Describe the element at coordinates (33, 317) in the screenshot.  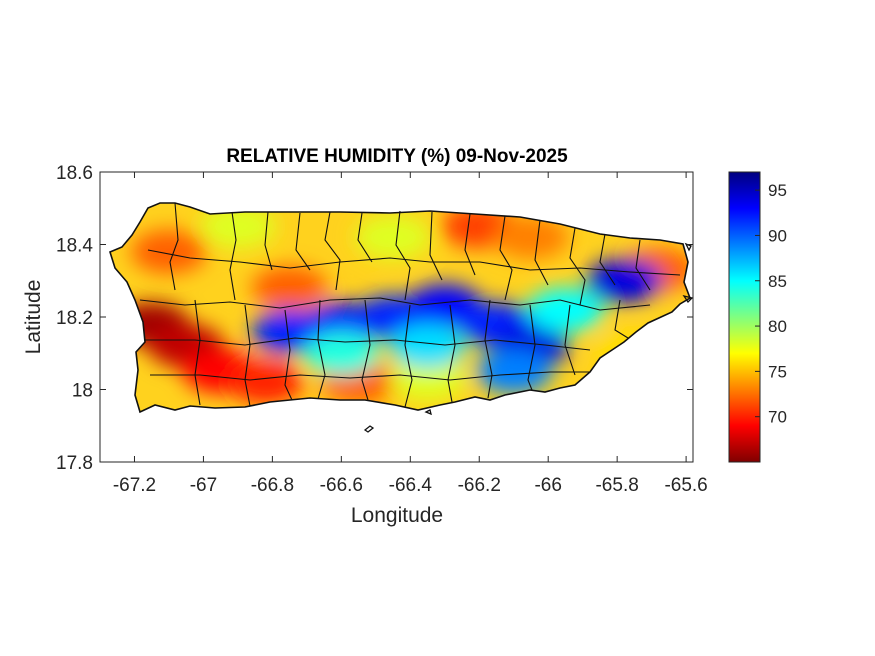
I see `y-axis-label: Latitude` at that location.